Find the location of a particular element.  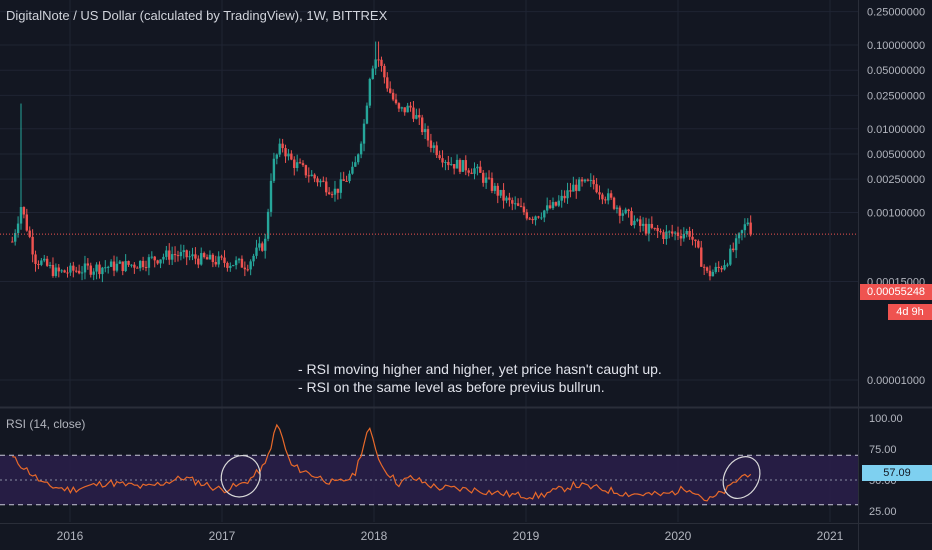

y-tick-label: 0.01000000 is located at coordinates (896, 130).